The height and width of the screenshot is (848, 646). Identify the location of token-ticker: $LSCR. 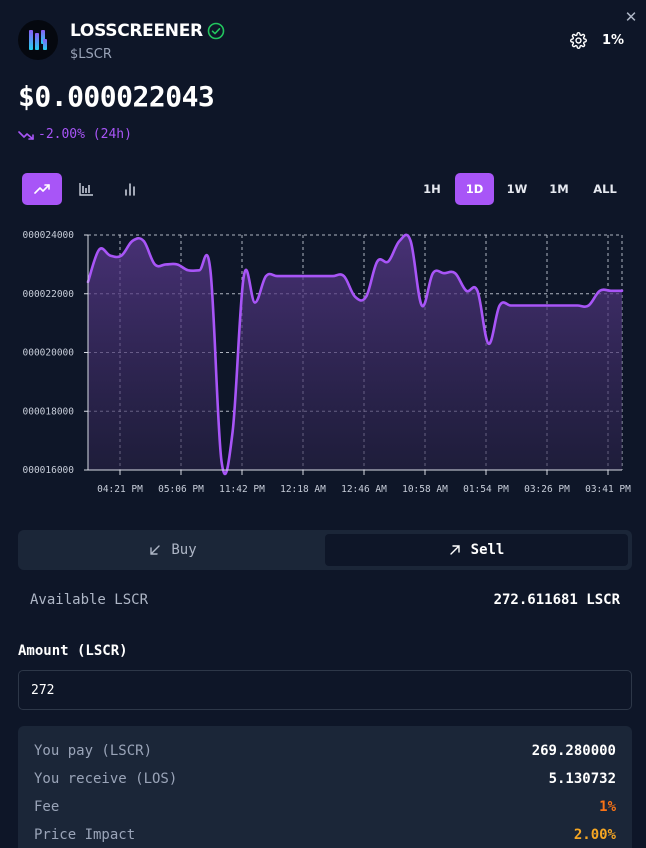
(91, 54).